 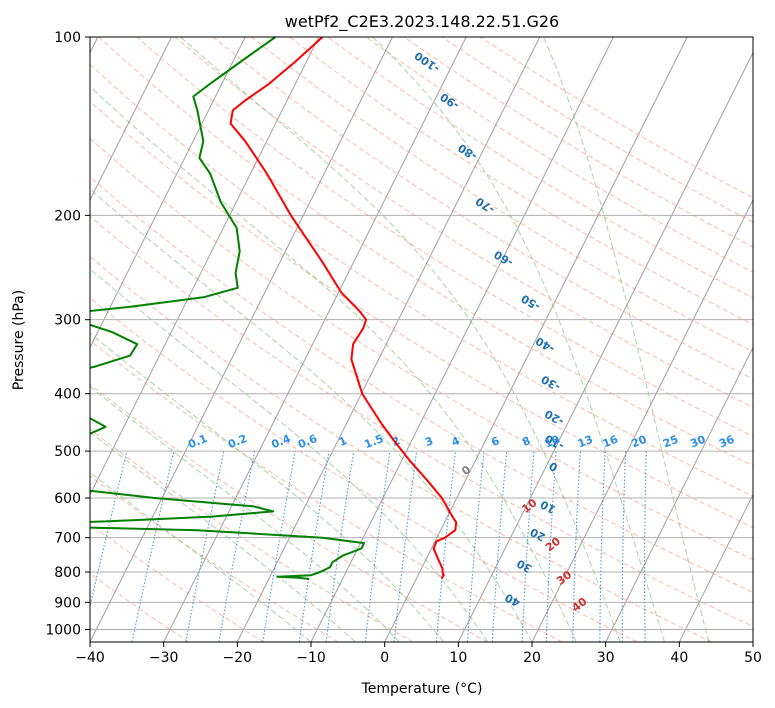 What do you see at coordinates (495, 441) in the screenshot?
I see `mixing-ratio-label: 6` at bounding box center [495, 441].